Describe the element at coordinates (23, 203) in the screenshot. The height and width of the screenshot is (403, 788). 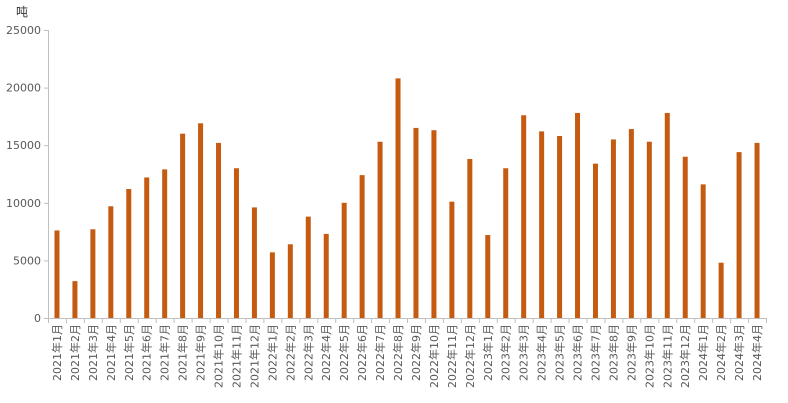
I see `y-tick-label: 10000` at that location.